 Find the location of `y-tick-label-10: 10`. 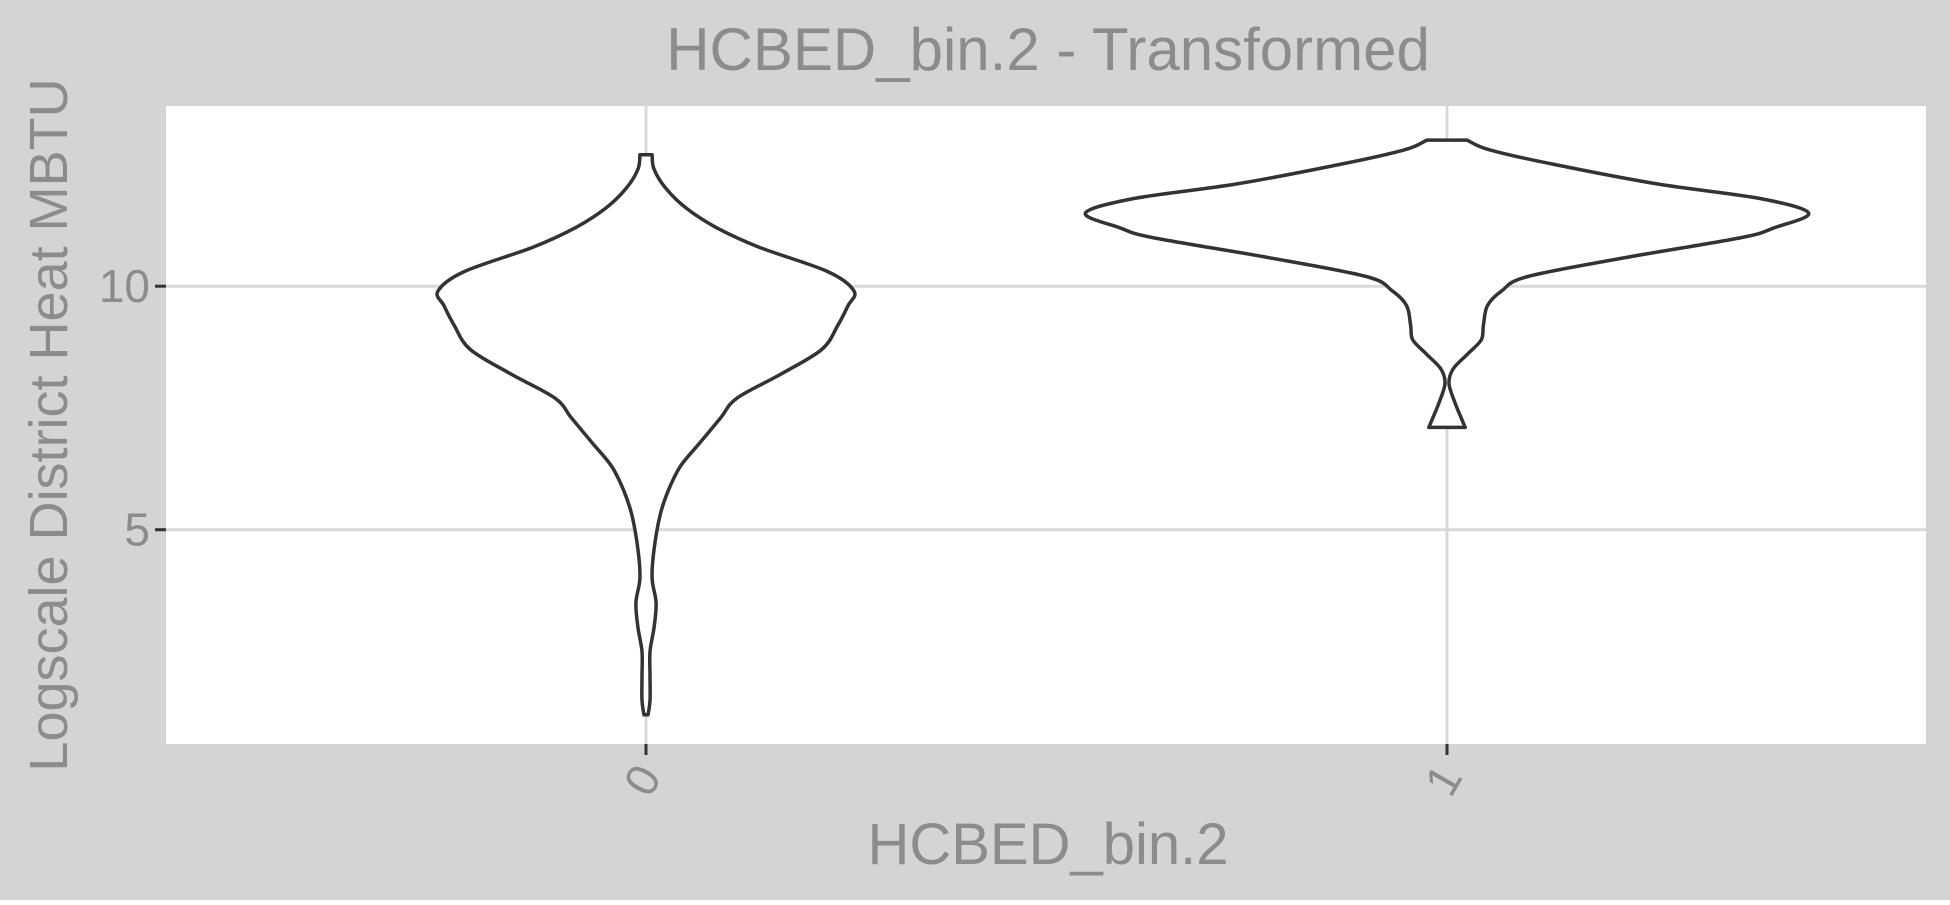

y-tick-label-10: 10 is located at coordinates (124, 286).